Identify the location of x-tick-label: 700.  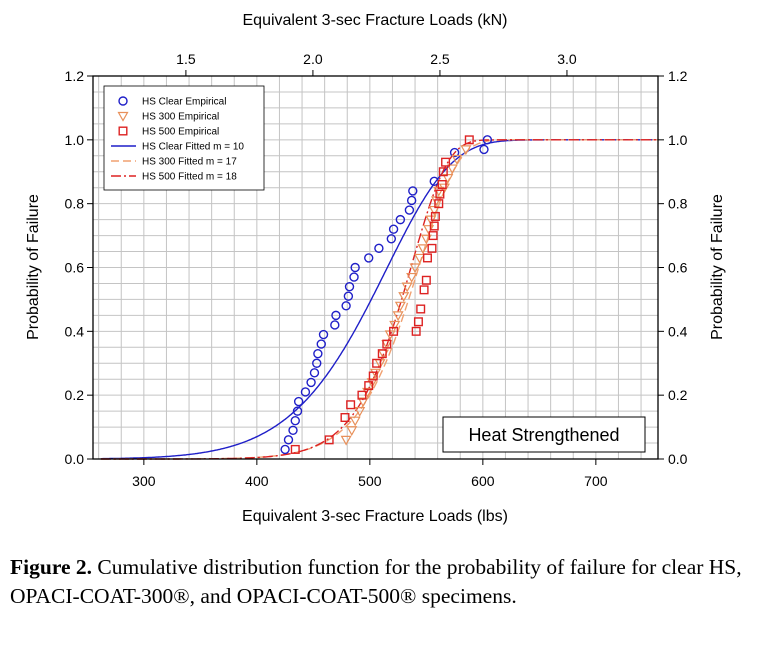
(596, 481).